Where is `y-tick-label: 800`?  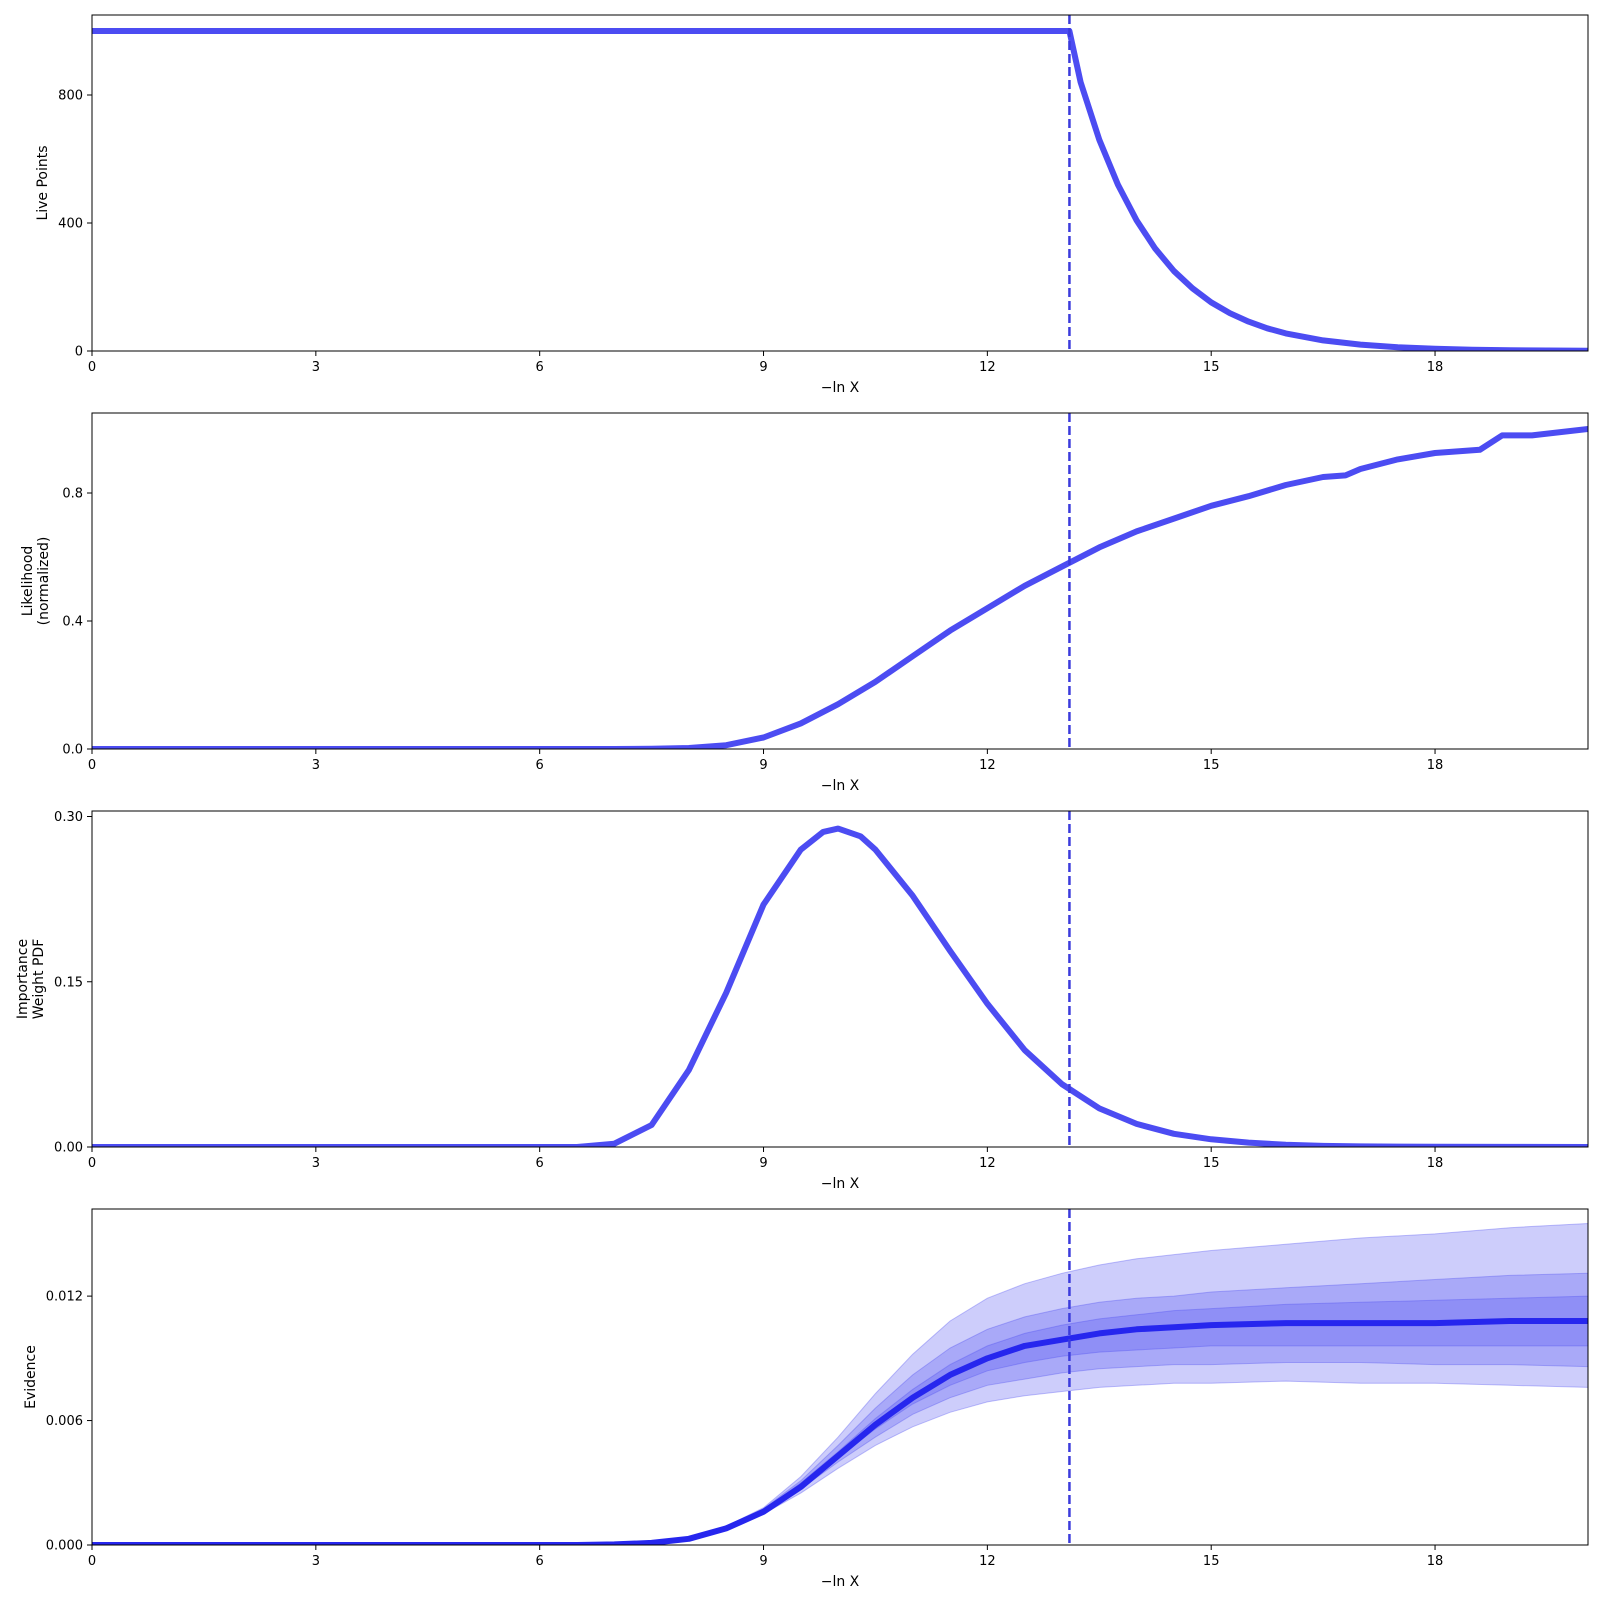 y-tick-label: 800 is located at coordinates (70, 96).